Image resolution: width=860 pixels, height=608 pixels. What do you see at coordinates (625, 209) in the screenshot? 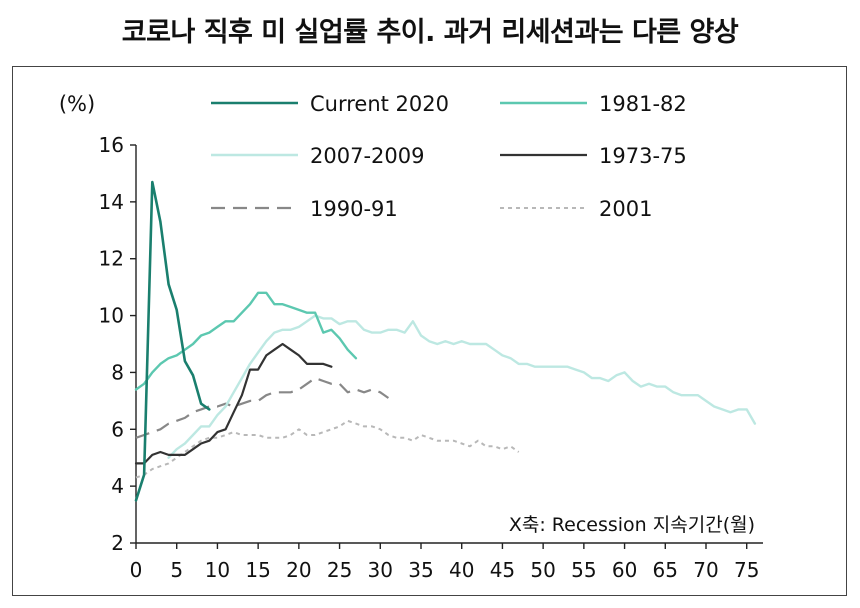
I see `legend-label-2001: 2001` at bounding box center [625, 209].